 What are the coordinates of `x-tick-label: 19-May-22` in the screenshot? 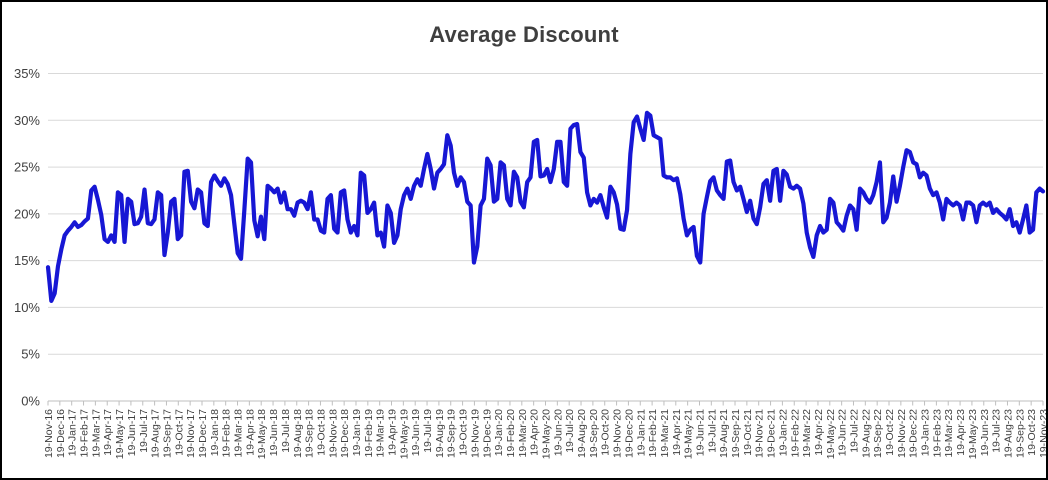 It's located at (831, 434).